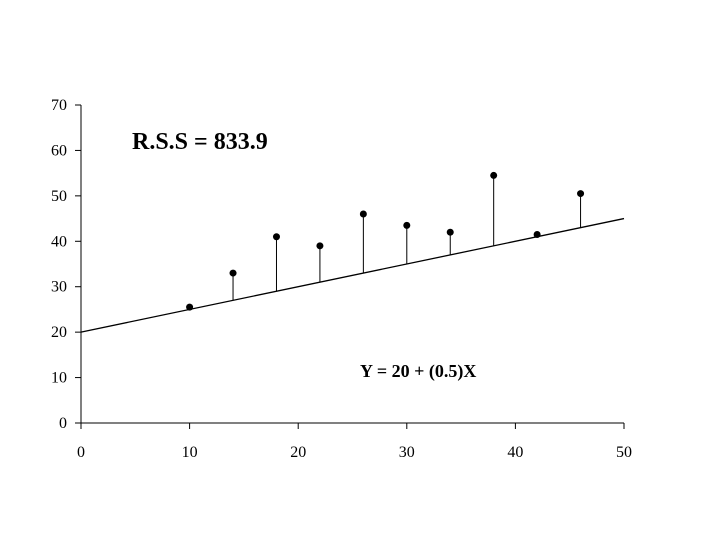 Image resolution: width=720 pixels, height=540 pixels. I want to click on x-tick-label: 30, so click(407, 452).